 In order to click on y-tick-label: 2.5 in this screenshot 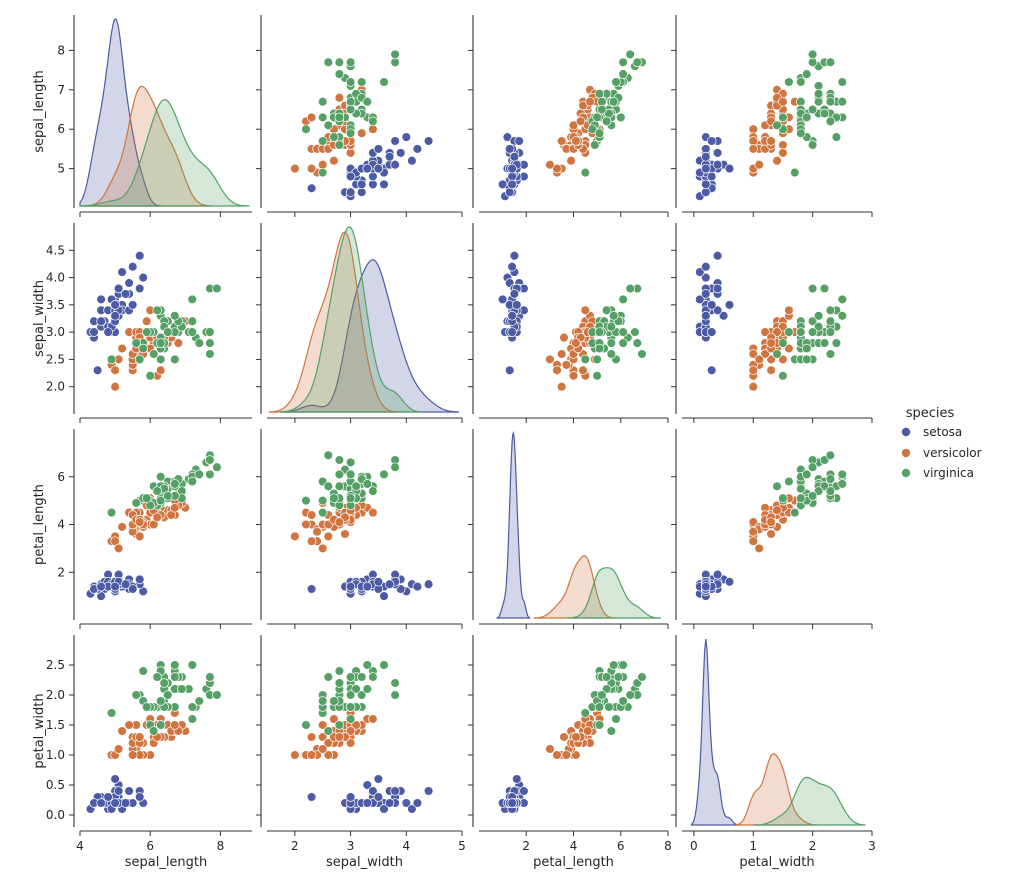, I will do `click(55, 665)`.